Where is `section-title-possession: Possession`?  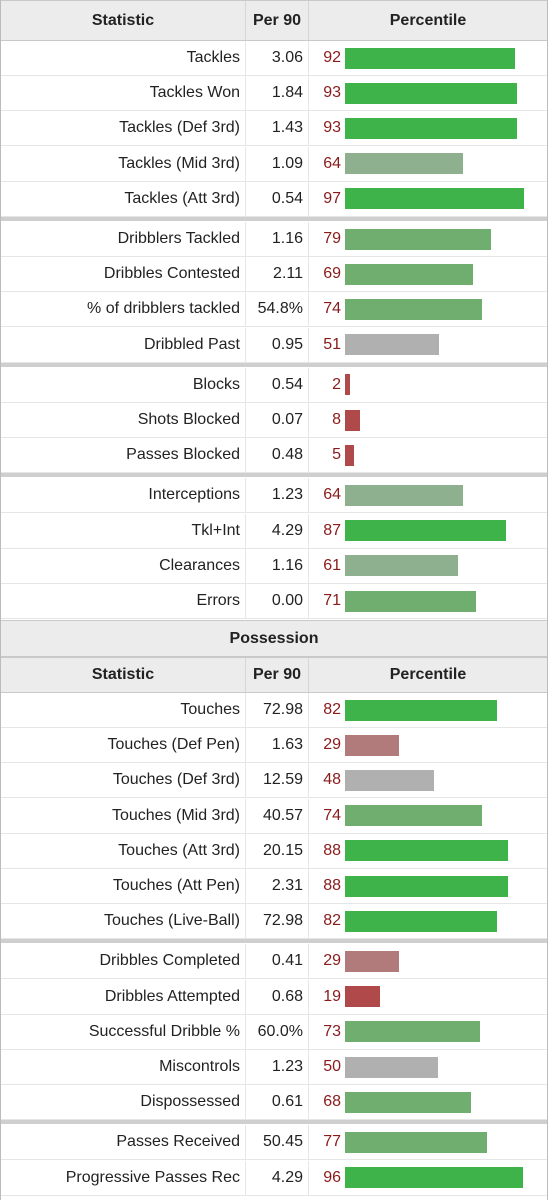 section-title-possession: Possession is located at coordinates (274, 638).